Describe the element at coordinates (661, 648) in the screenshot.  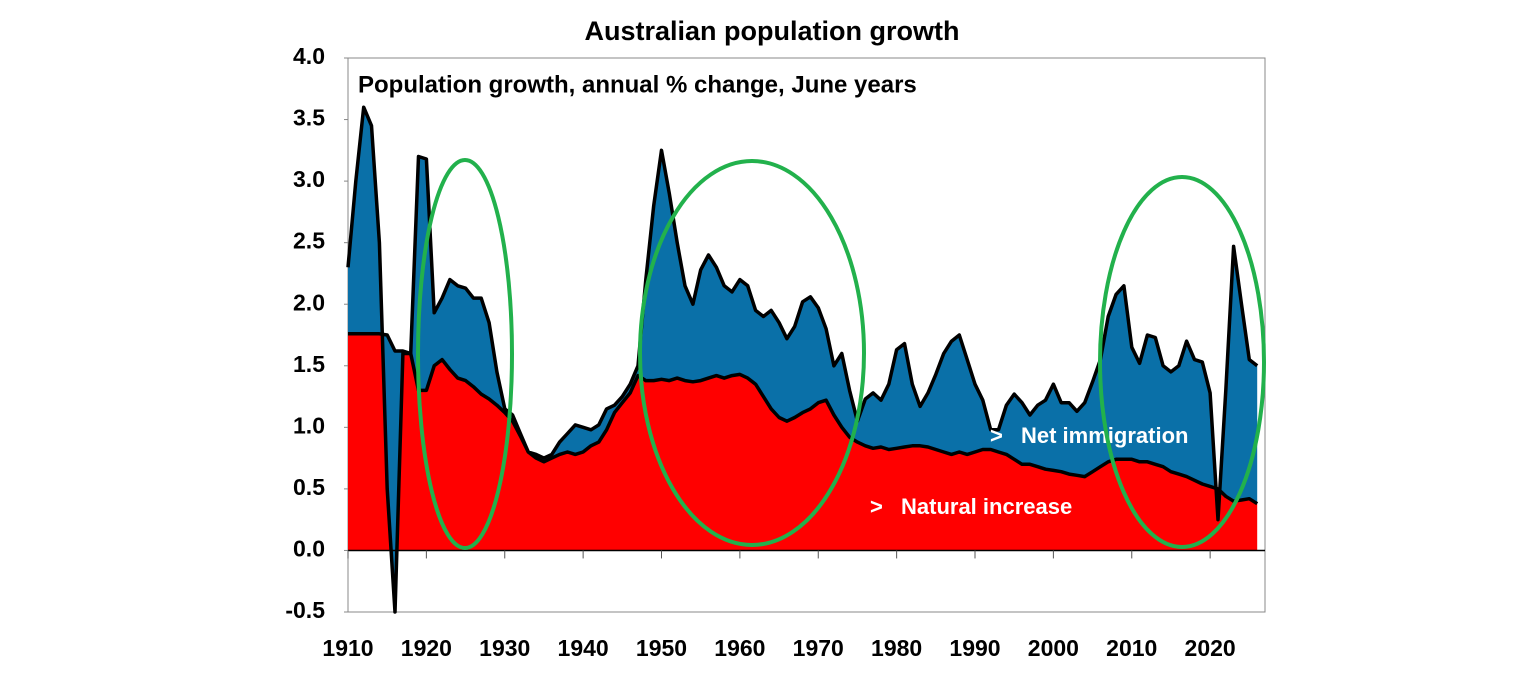
I see `x-tick-label: 1950` at that location.